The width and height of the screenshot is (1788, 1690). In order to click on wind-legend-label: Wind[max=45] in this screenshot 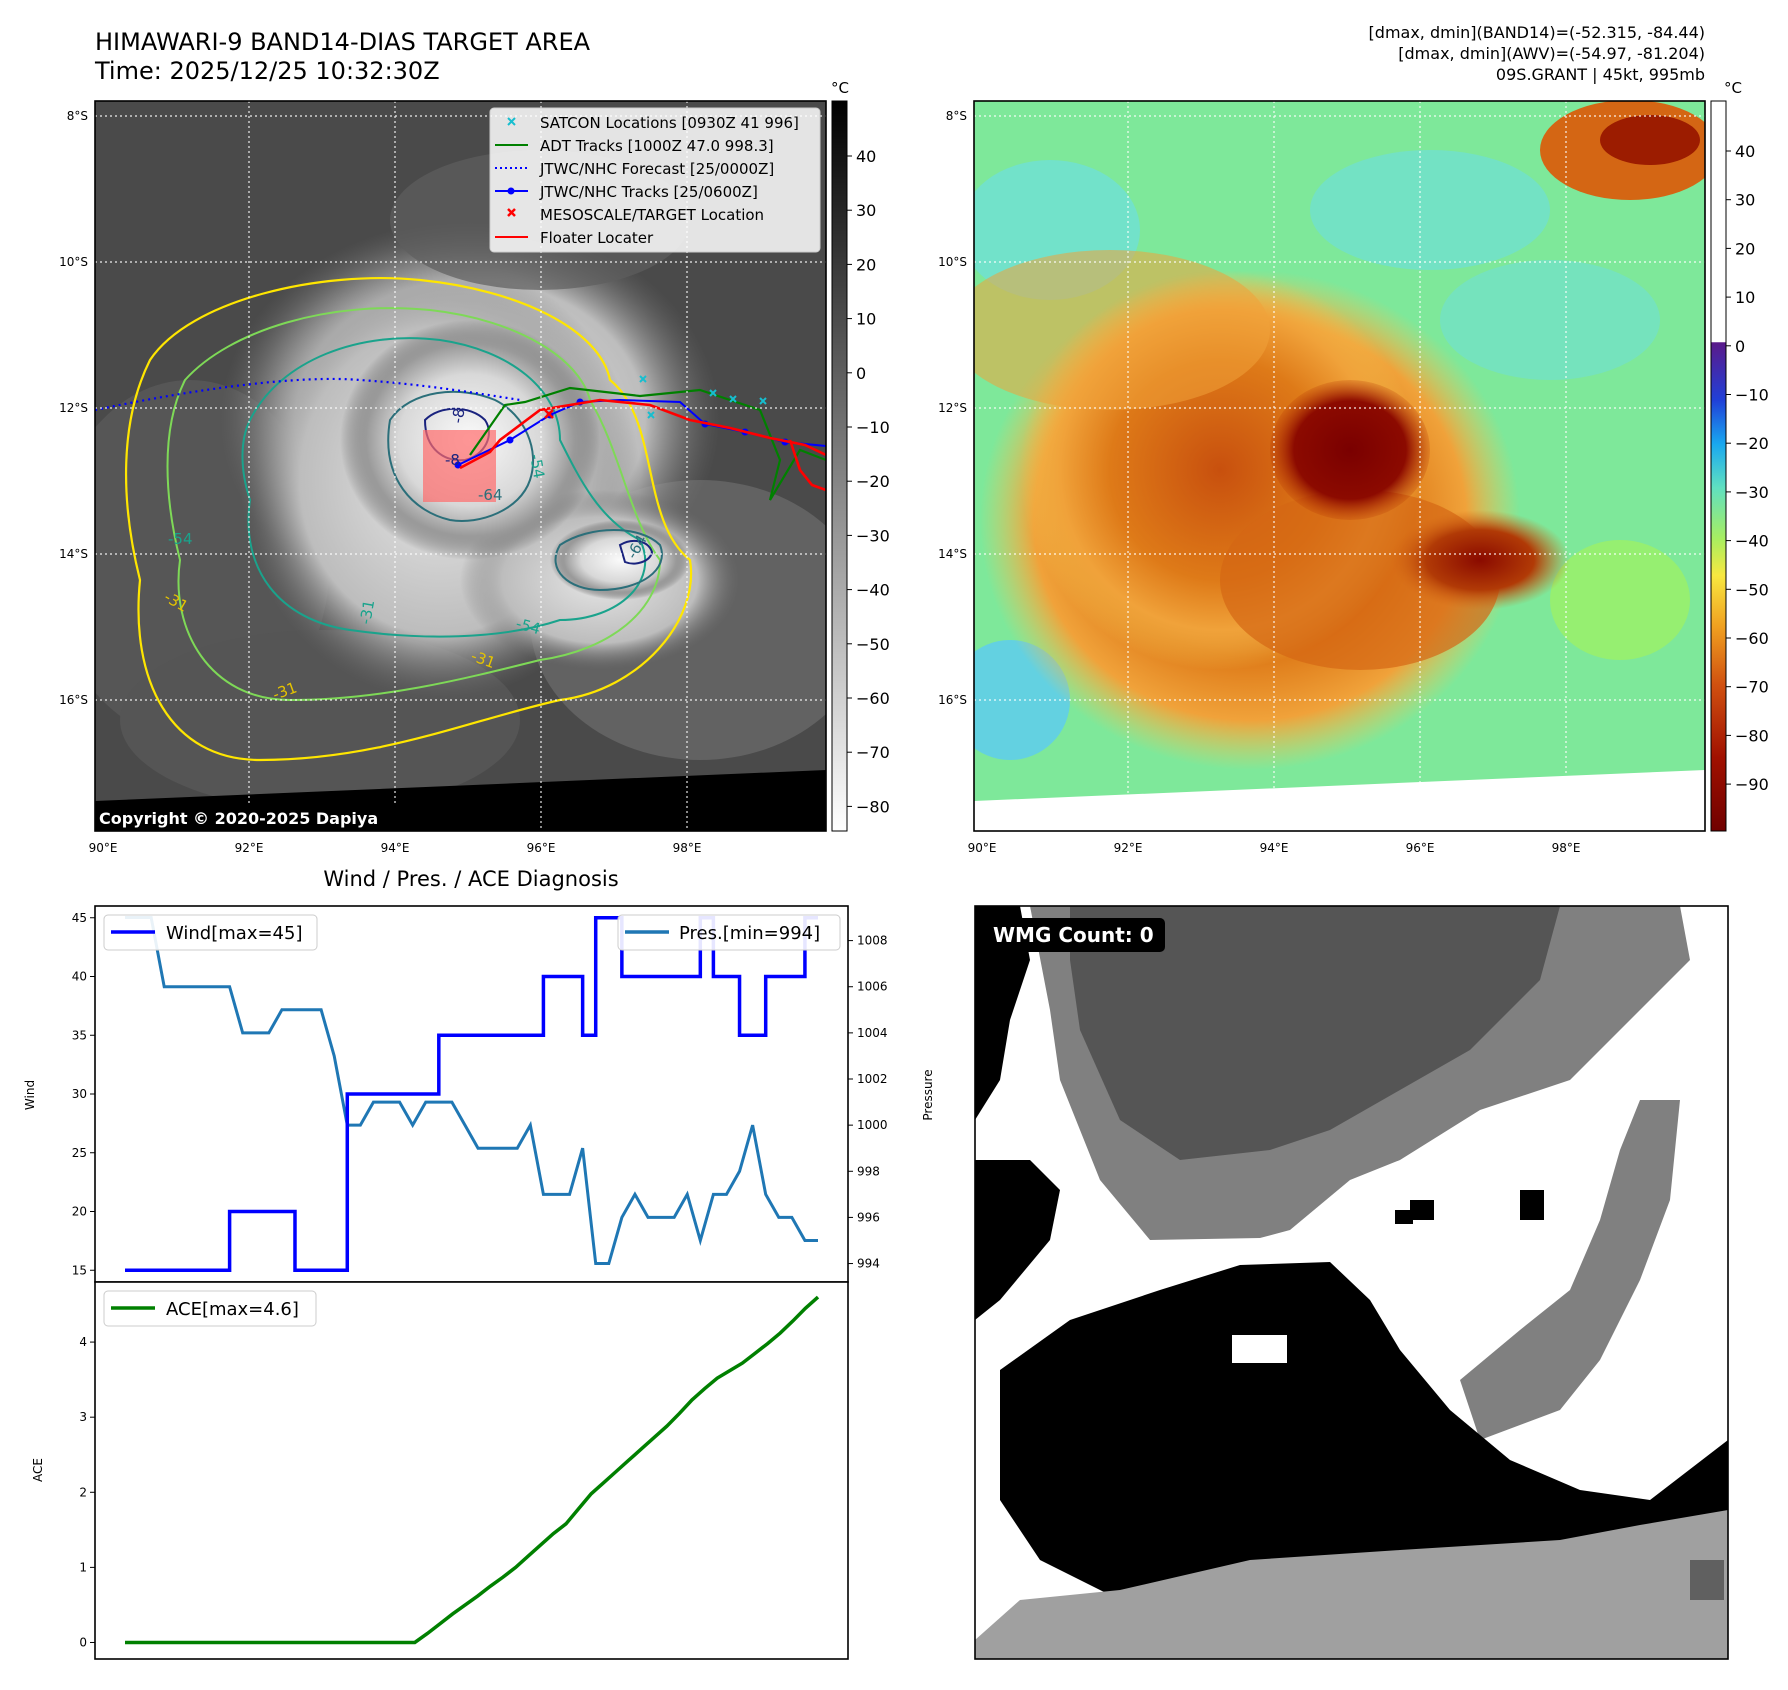, I will do `click(234, 933)`.